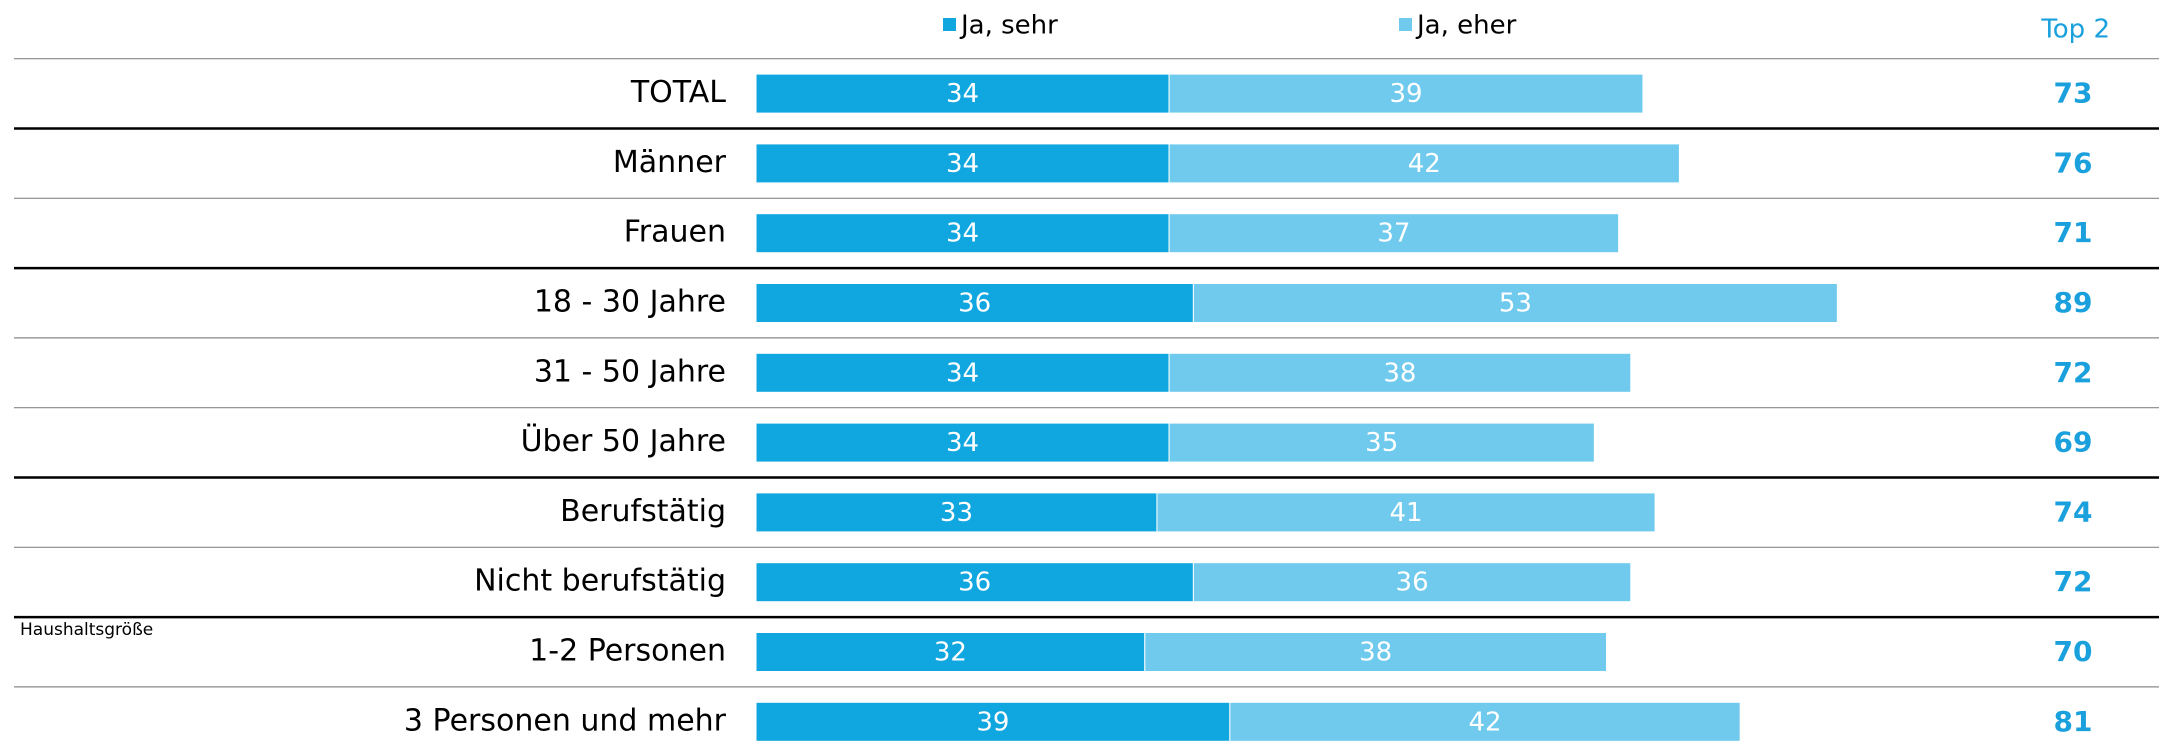  What do you see at coordinates (2073, 651) in the screenshot?
I see `total-label: 70` at bounding box center [2073, 651].